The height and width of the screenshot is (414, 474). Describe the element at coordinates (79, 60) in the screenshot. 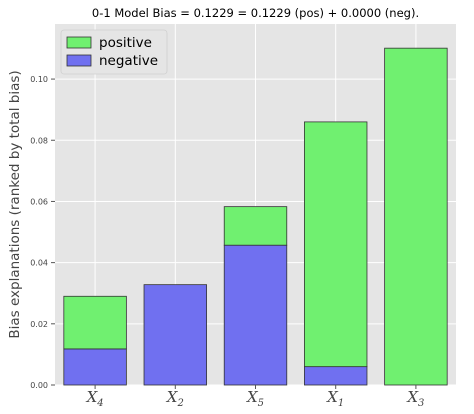

I see `legend-swatch-negative` at that location.